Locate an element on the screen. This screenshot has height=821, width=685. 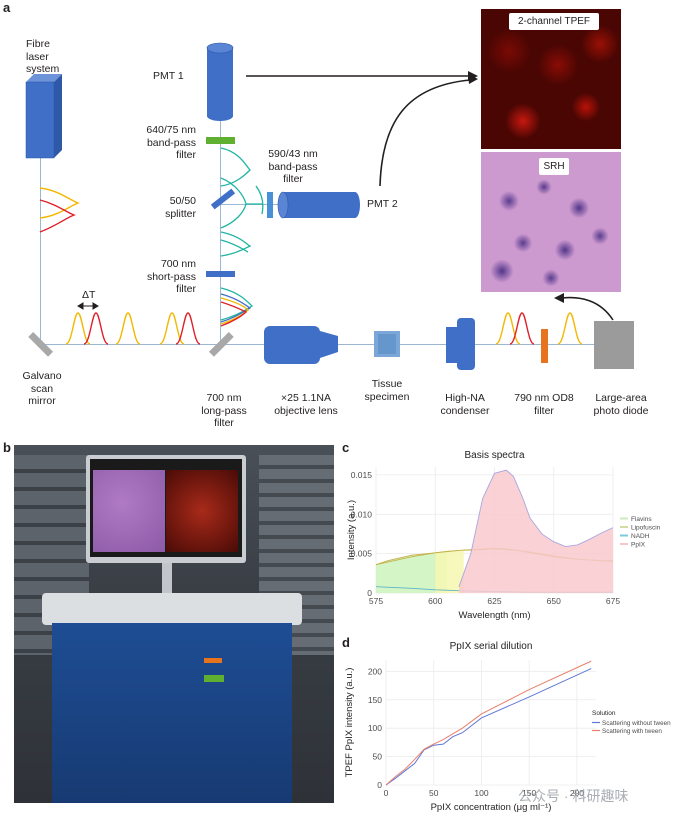
pmt2-label: PMT 2 is located at coordinates (382, 204).